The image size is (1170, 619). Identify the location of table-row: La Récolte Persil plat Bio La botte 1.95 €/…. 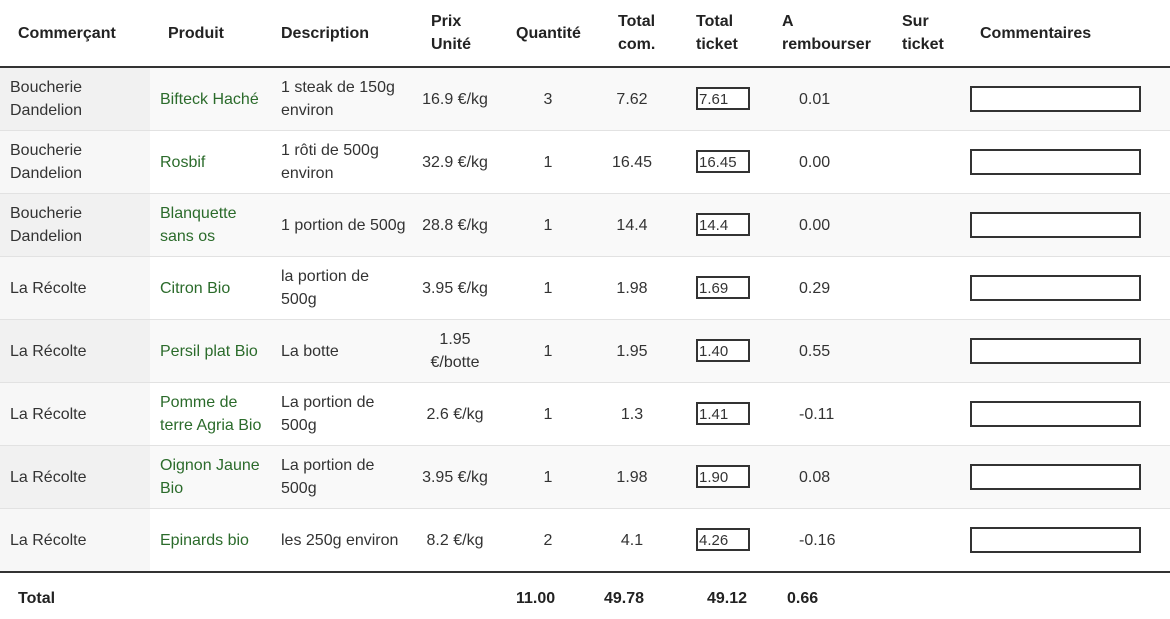
(585, 351).